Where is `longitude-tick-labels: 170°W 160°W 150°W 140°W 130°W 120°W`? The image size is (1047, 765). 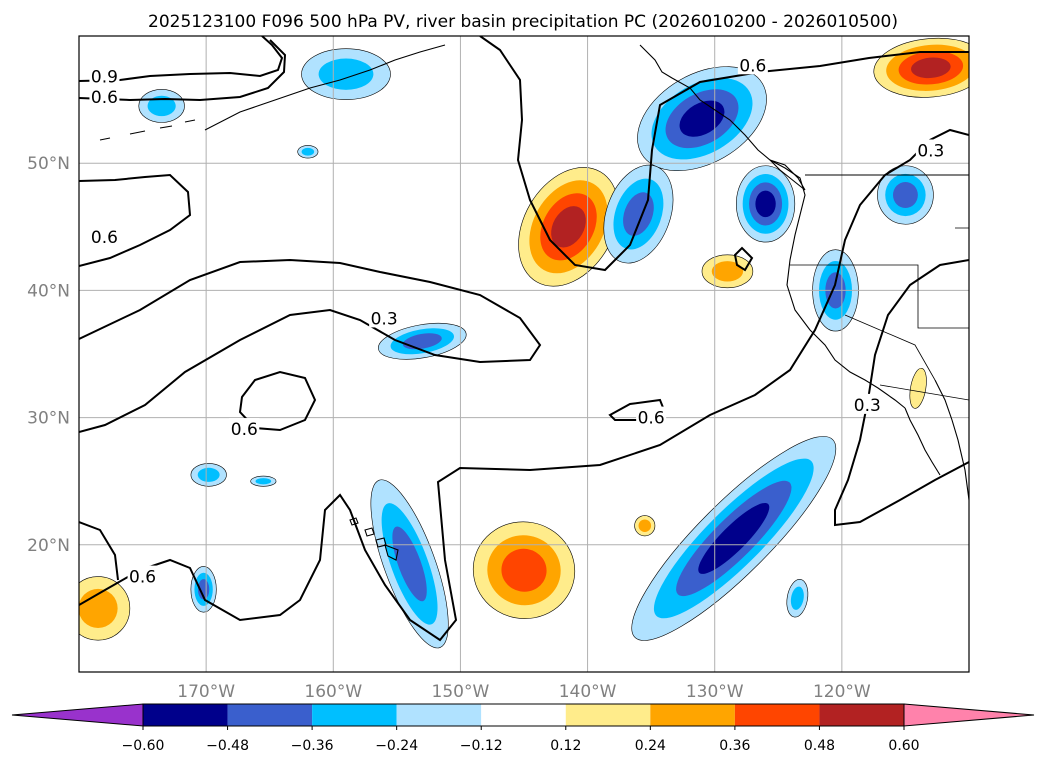
longitude-tick-labels: 170°W 160°W 150°W 140°W 130°W 120°W is located at coordinates (524, 692).